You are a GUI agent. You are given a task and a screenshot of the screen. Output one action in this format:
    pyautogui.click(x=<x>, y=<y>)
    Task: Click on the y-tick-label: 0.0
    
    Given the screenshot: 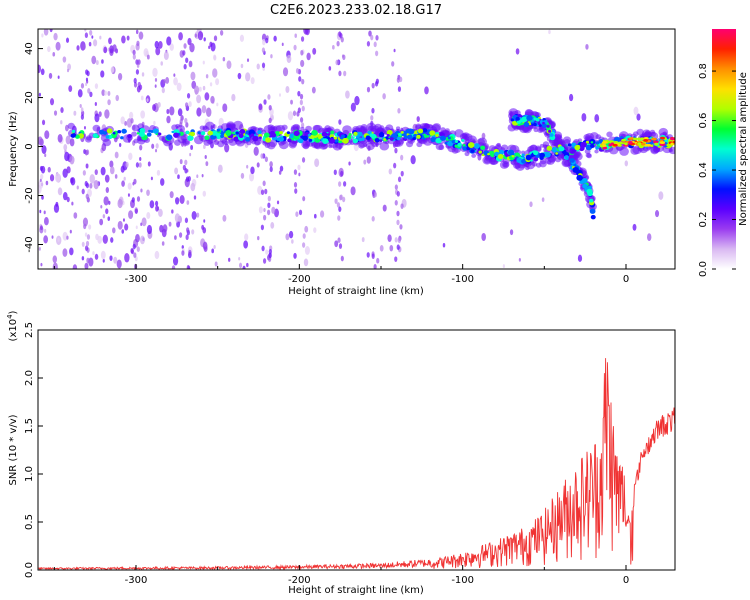 What is the action you would take?
    pyautogui.click(x=29, y=570)
    